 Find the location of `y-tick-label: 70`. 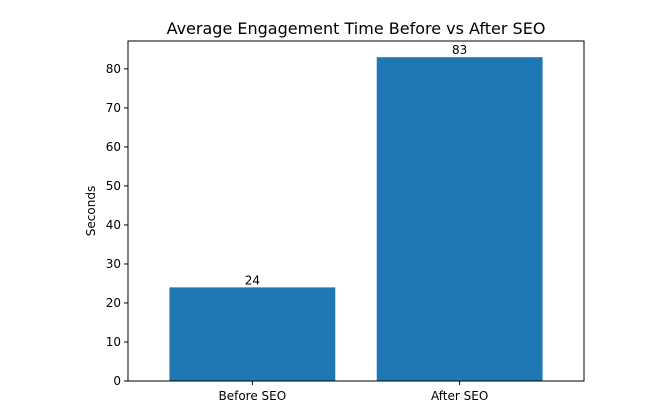

y-tick-label: 70 is located at coordinates (113, 108).